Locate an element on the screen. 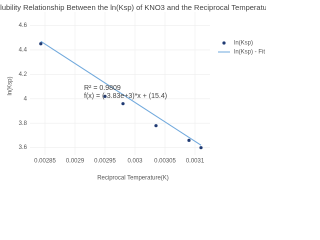  x-tick-label: 0.00285 is located at coordinates (45, 162).